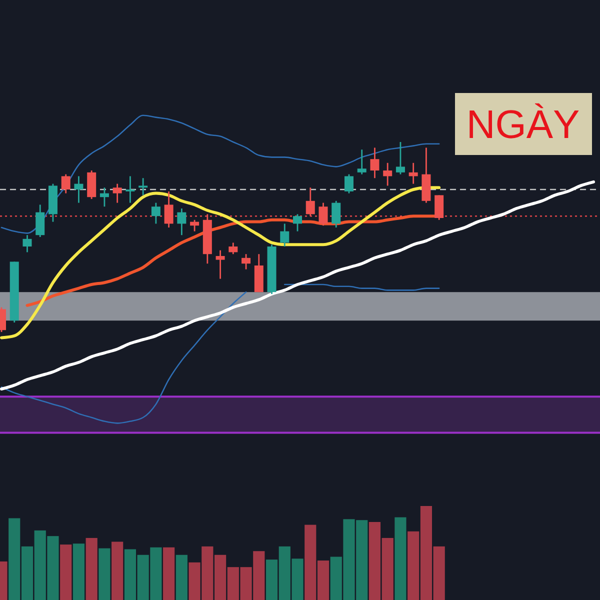 This screenshot has height=600, width=600. I want to click on annotation: NGÀY, so click(523, 125).